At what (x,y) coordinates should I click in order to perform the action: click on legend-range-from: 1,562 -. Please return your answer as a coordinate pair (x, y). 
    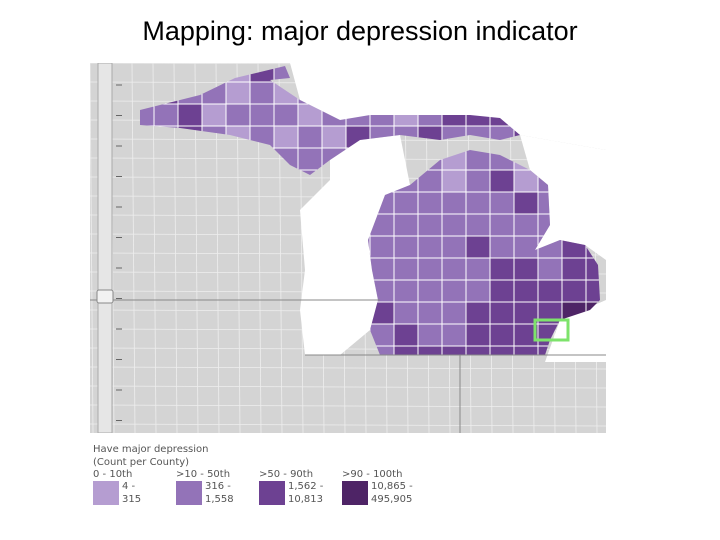
    Looking at the image, I should click on (306, 486).